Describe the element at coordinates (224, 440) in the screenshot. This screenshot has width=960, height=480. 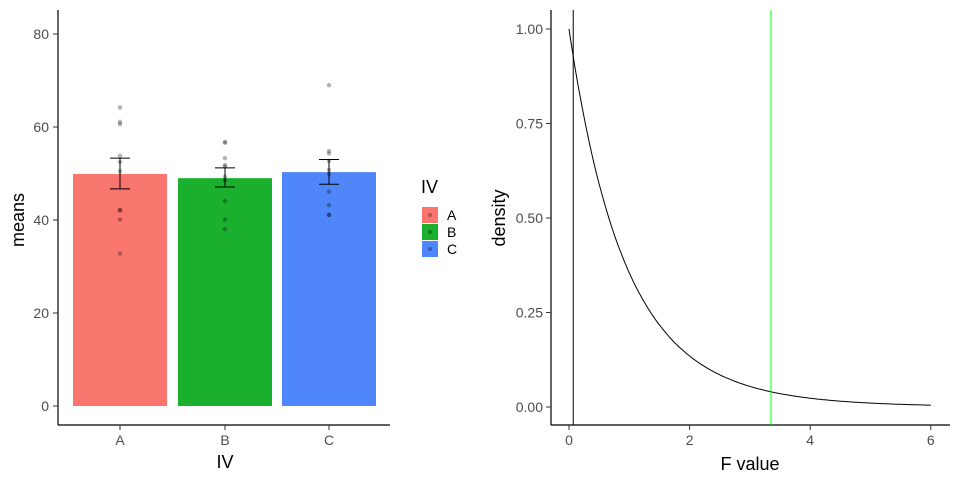
I see `x-tick-label: B` at that location.